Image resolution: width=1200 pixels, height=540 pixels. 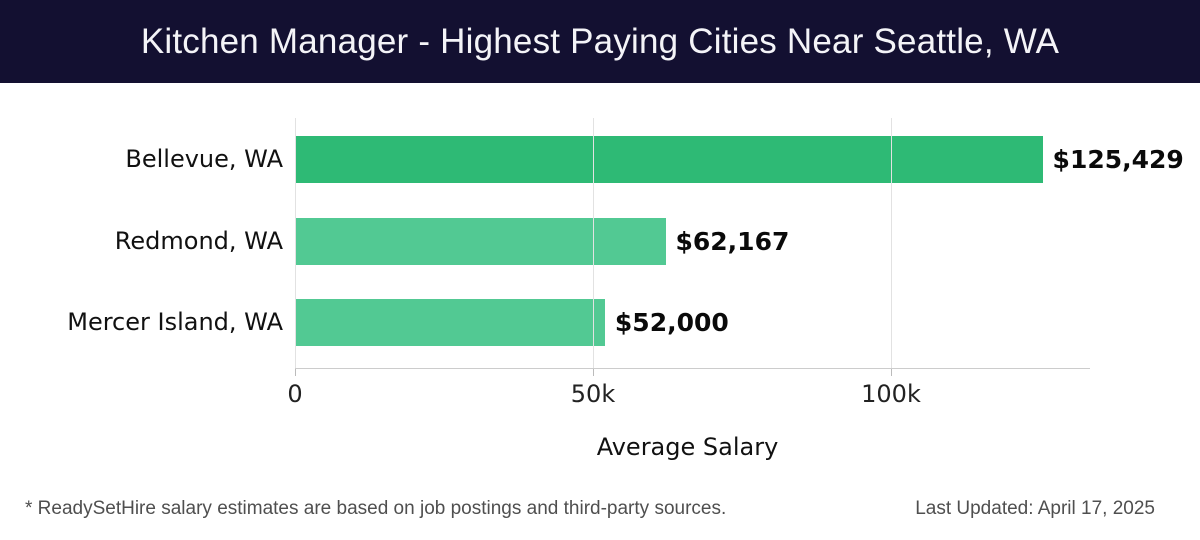 I want to click on bar-value-label: $62,167, so click(x=732, y=241).